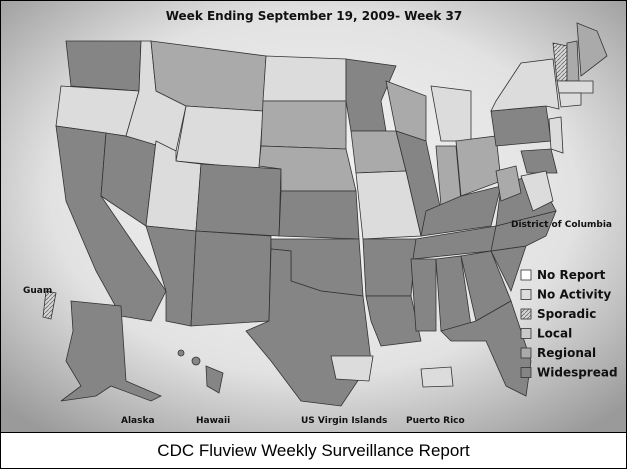 This screenshot has height=469, width=627. Describe the element at coordinates (577, 373) in the screenshot. I see `legend-label: Widespread` at that location.